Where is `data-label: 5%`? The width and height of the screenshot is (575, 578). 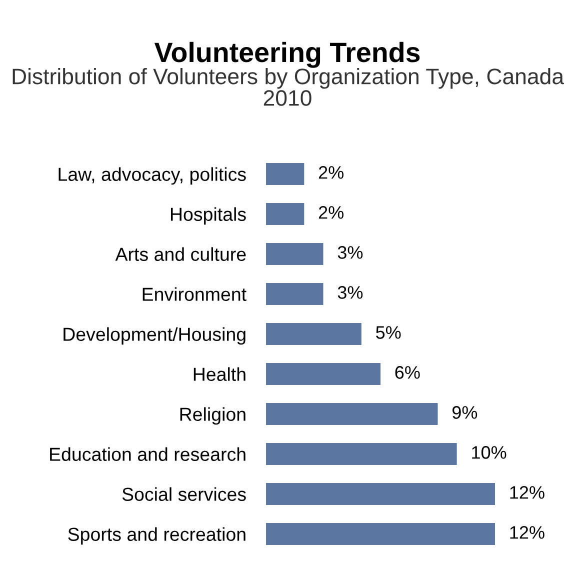
data-label: 5% is located at coordinates (388, 332).